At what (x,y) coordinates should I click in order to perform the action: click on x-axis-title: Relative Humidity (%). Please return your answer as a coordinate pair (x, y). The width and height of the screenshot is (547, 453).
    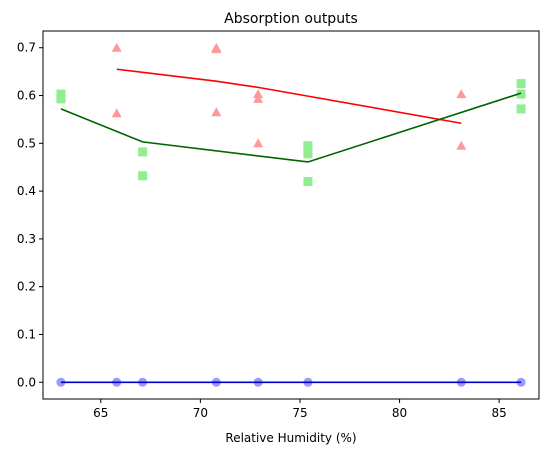
    Looking at the image, I should click on (290, 438).